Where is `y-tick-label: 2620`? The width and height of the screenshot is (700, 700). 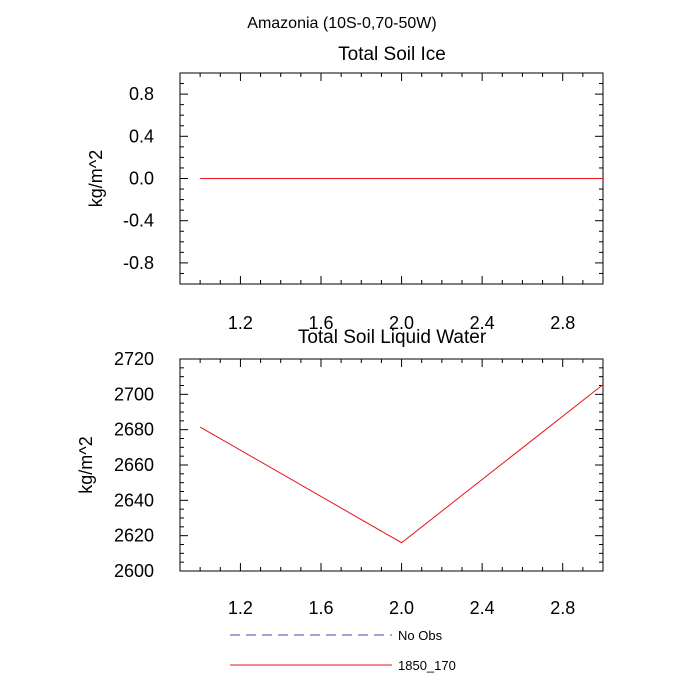
y-tick-label: 2620 is located at coordinates (134, 536).